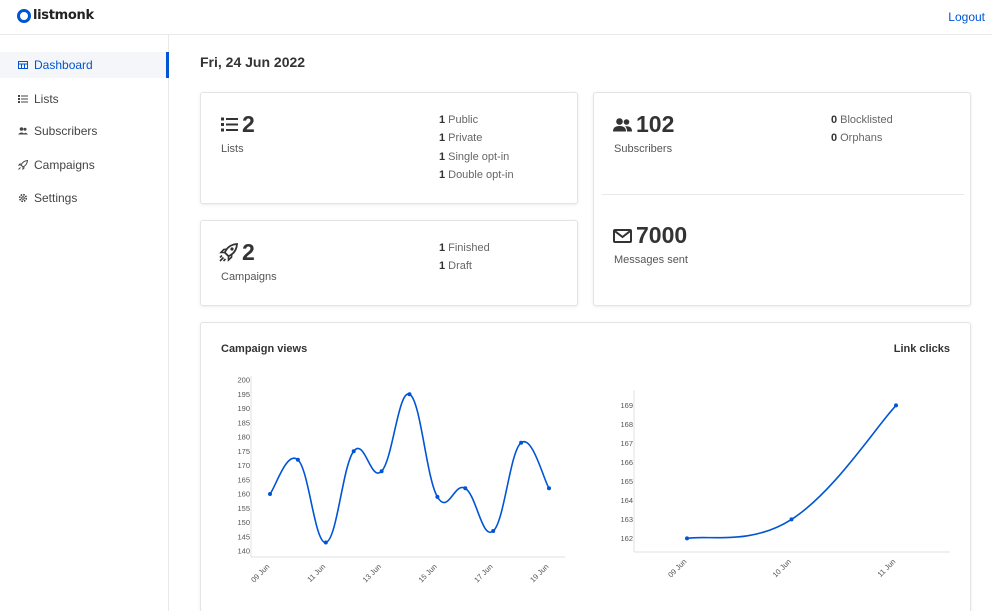 Image resolution: width=992 pixels, height=611 pixels. Describe the element at coordinates (862, 129) in the screenshot. I see `subscribers-stats: 0 Blocklisted 0 Orphans` at that location.